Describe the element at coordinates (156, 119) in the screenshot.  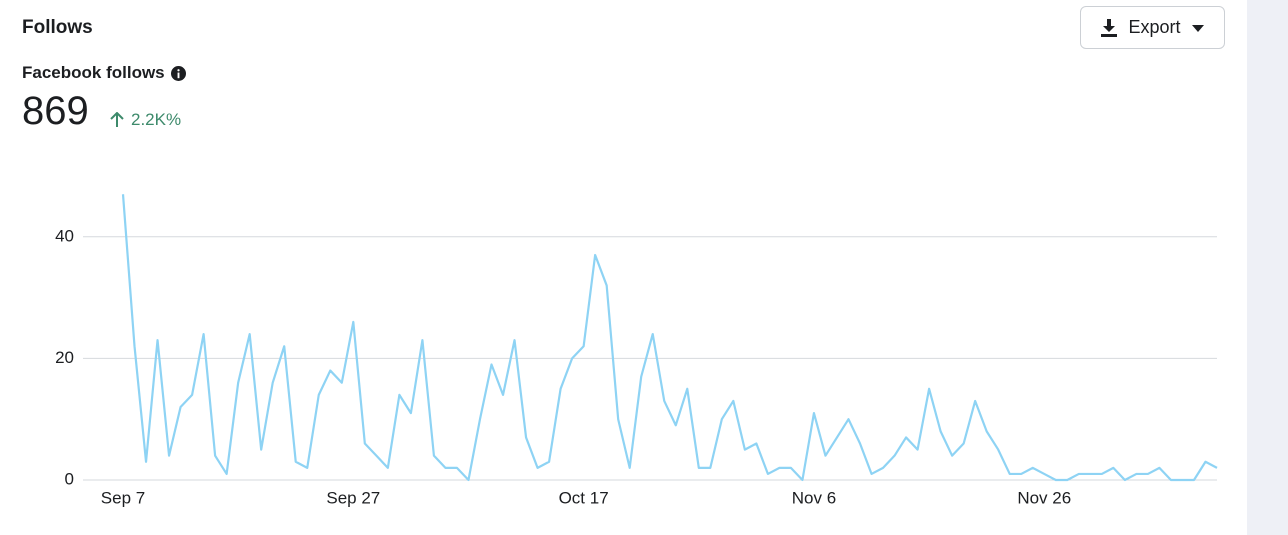
I see `metric-change: 2.2K%` at that location.